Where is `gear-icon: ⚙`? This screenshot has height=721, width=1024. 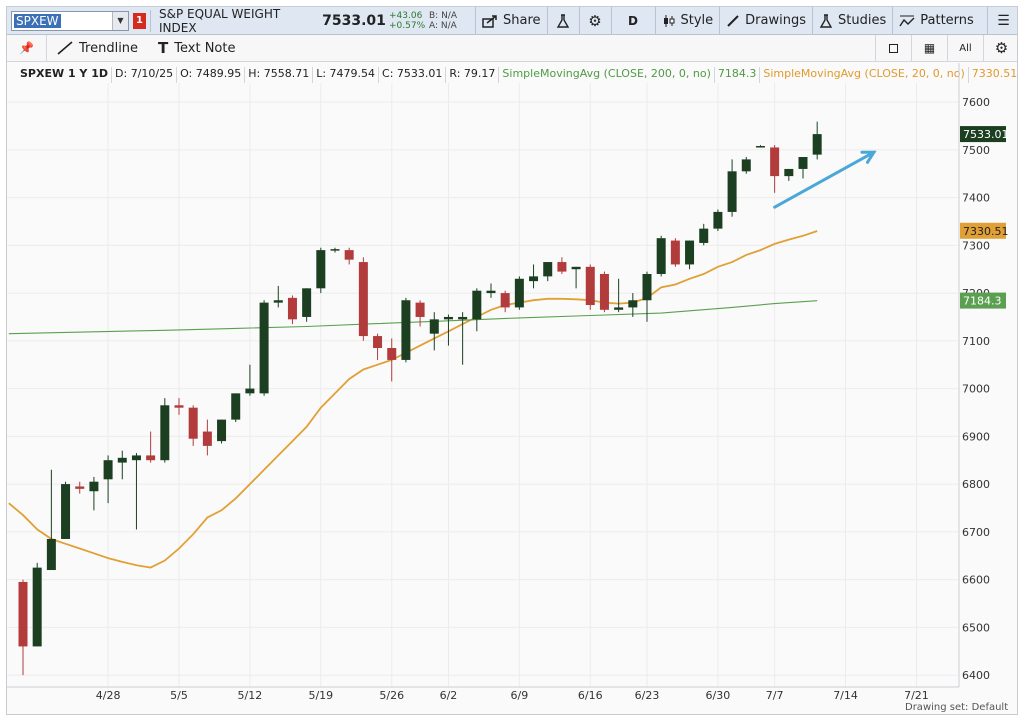
gear-icon: ⚙ is located at coordinates (1001, 48).